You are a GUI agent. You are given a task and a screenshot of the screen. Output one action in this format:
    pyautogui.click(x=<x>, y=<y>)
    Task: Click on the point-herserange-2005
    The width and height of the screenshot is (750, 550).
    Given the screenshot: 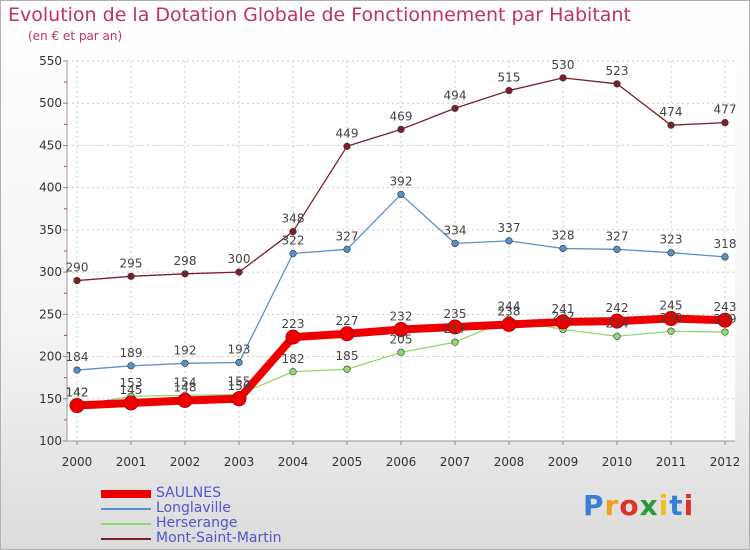 What is the action you would take?
    pyautogui.click(x=347, y=369)
    